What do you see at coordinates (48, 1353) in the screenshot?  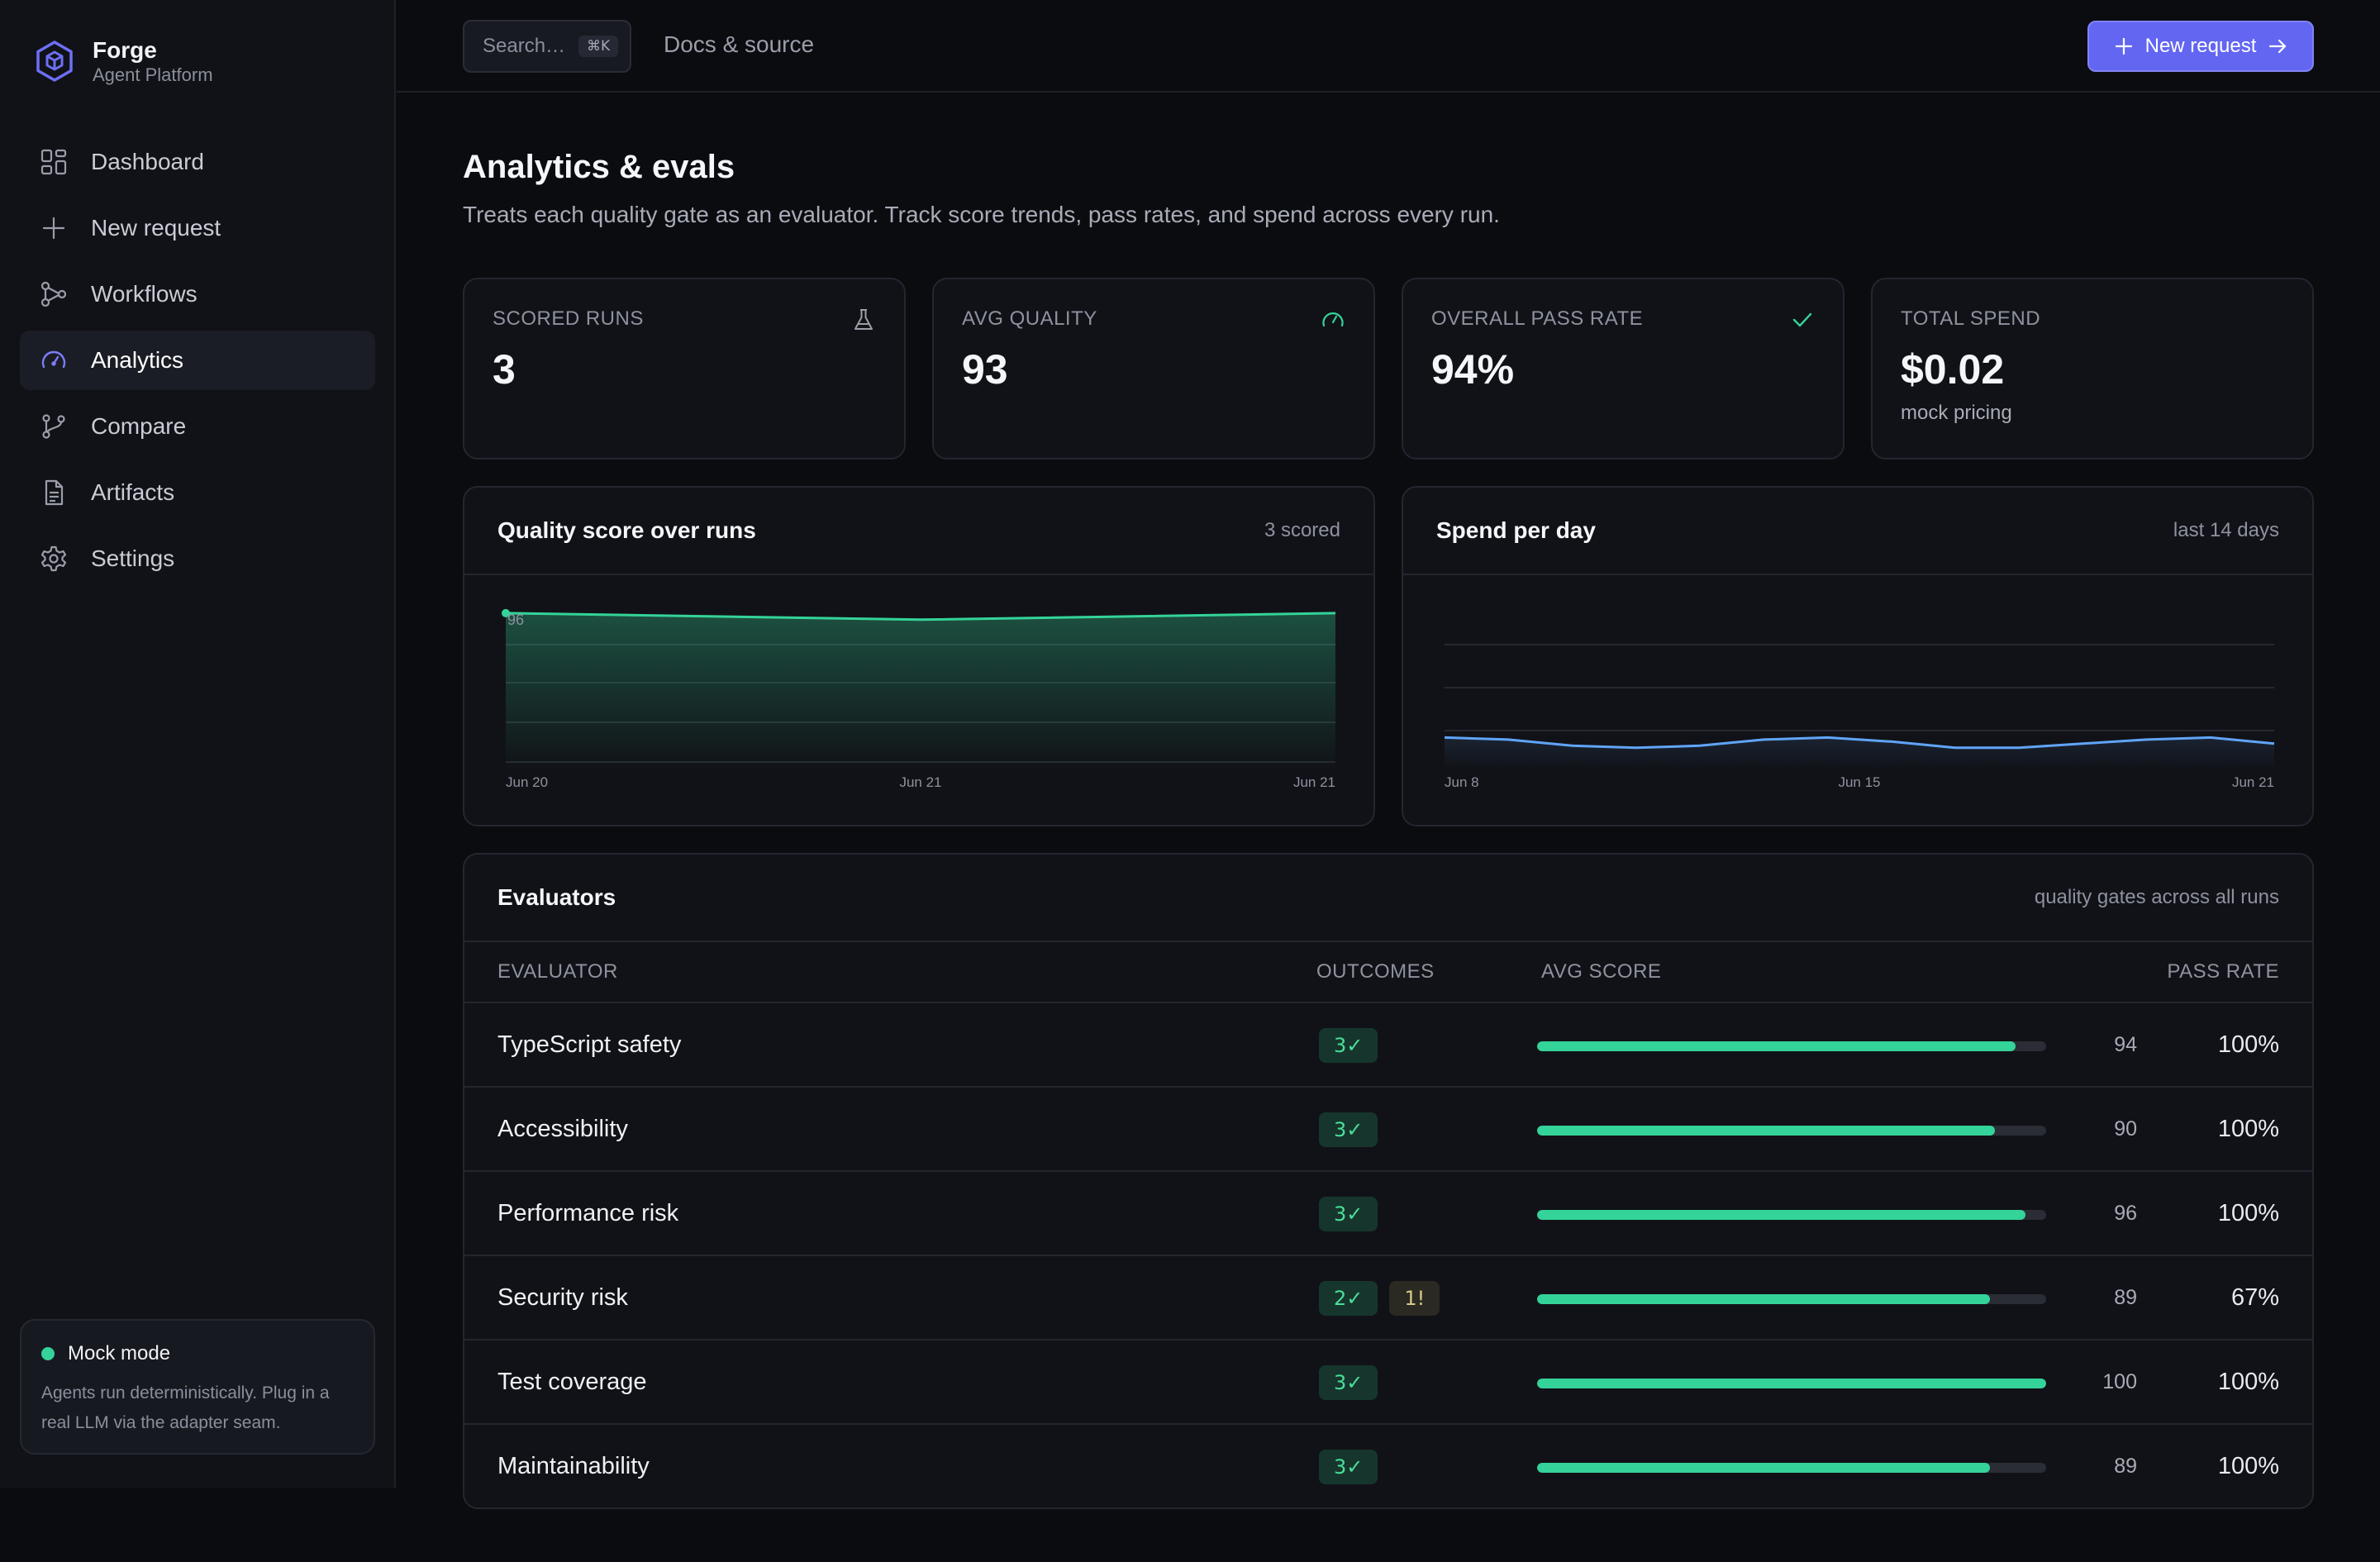 I see `status-dot` at bounding box center [48, 1353].